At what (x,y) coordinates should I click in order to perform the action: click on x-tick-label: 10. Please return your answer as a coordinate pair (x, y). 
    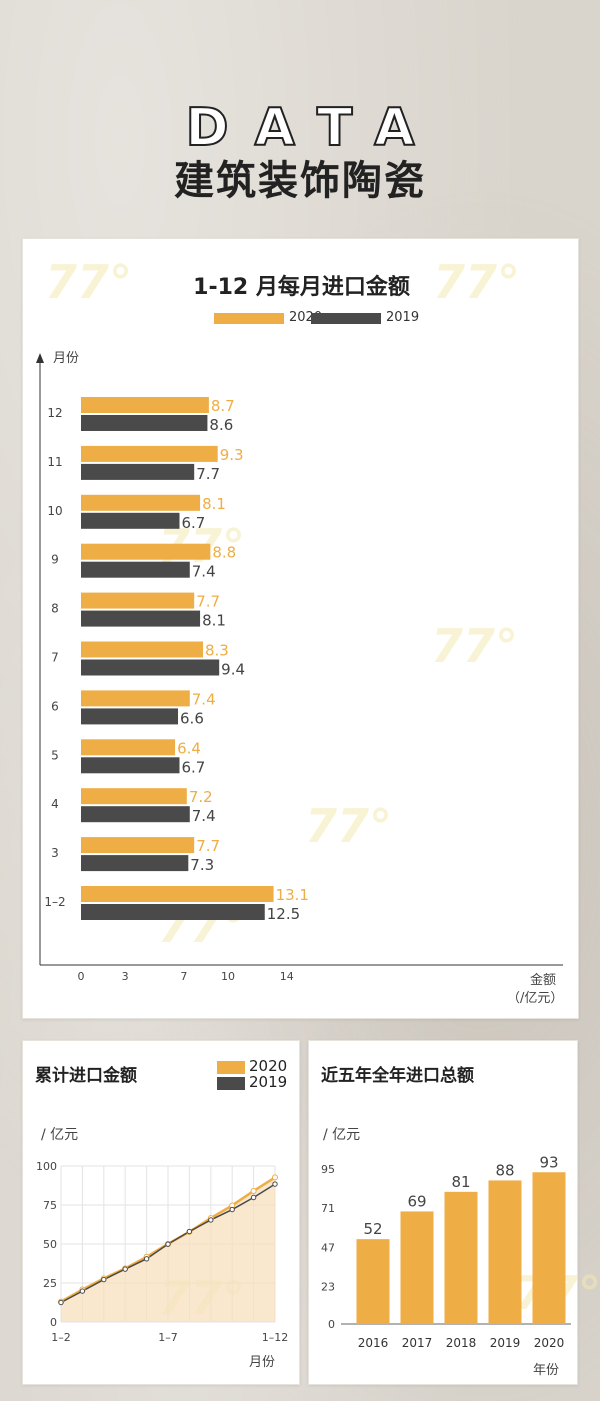
    Looking at the image, I should click on (228, 976).